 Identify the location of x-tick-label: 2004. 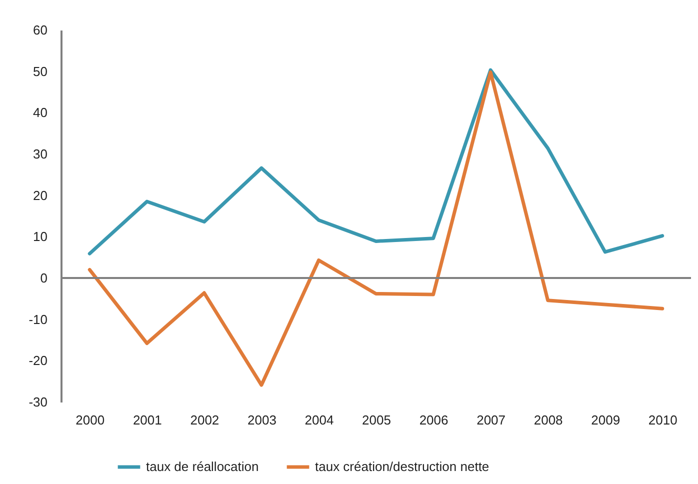
(319, 420).